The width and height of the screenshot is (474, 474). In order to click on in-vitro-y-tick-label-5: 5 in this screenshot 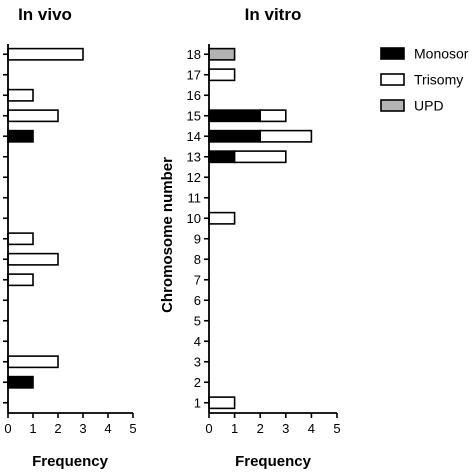, I will do `click(197, 320)`.